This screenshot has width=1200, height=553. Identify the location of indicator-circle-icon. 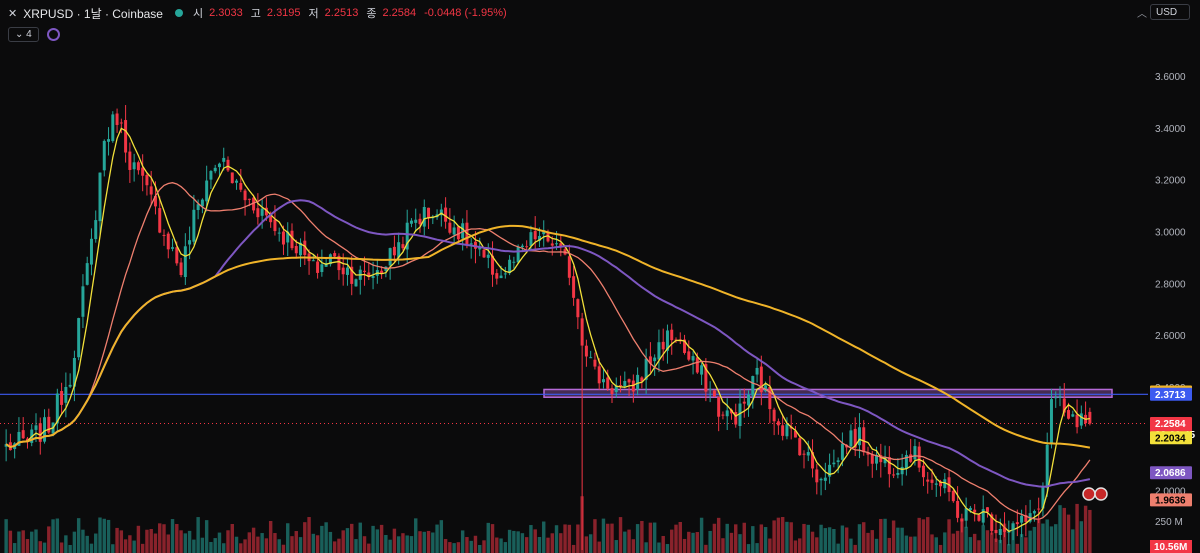
(53, 34).